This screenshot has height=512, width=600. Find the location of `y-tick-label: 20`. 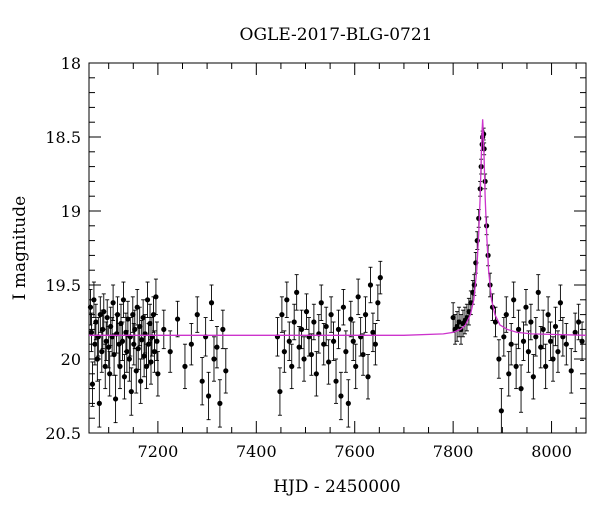

y-tick-label: 20 is located at coordinates (71, 359).